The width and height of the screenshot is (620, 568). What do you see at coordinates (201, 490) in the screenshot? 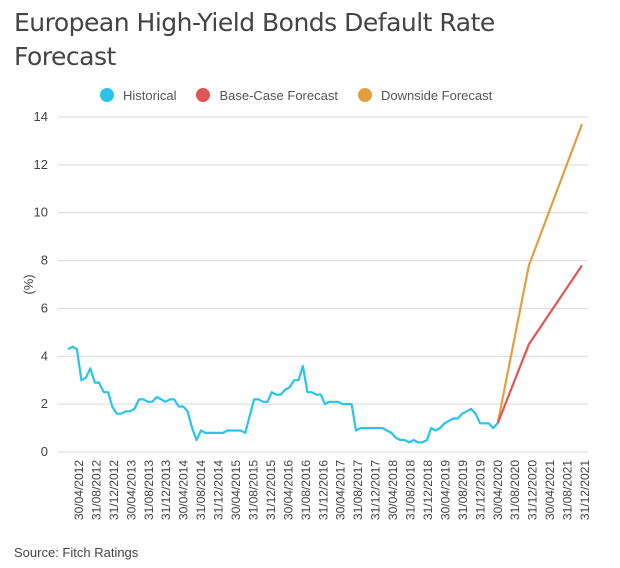
I see `x-tick-label: 31/08/2014` at bounding box center [201, 490].